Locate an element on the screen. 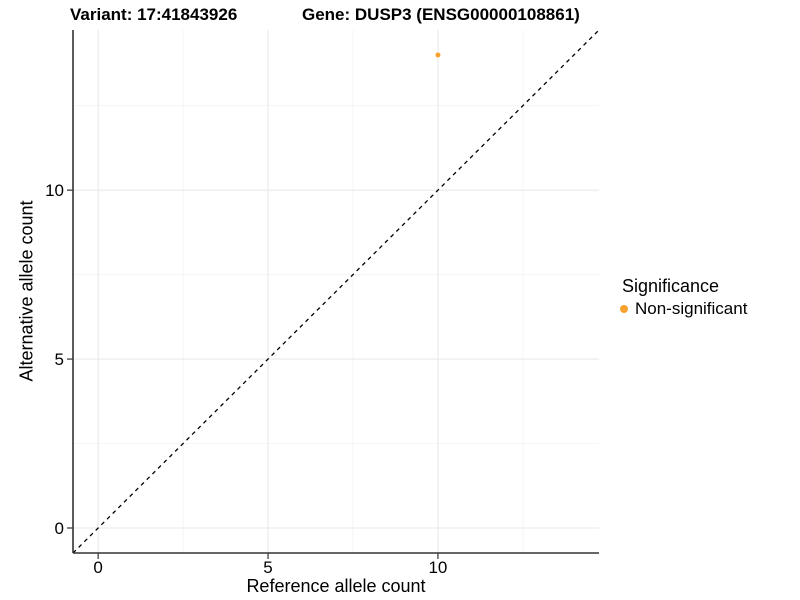 The width and height of the screenshot is (800, 600). legend-point-icon is located at coordinates (624, 309).